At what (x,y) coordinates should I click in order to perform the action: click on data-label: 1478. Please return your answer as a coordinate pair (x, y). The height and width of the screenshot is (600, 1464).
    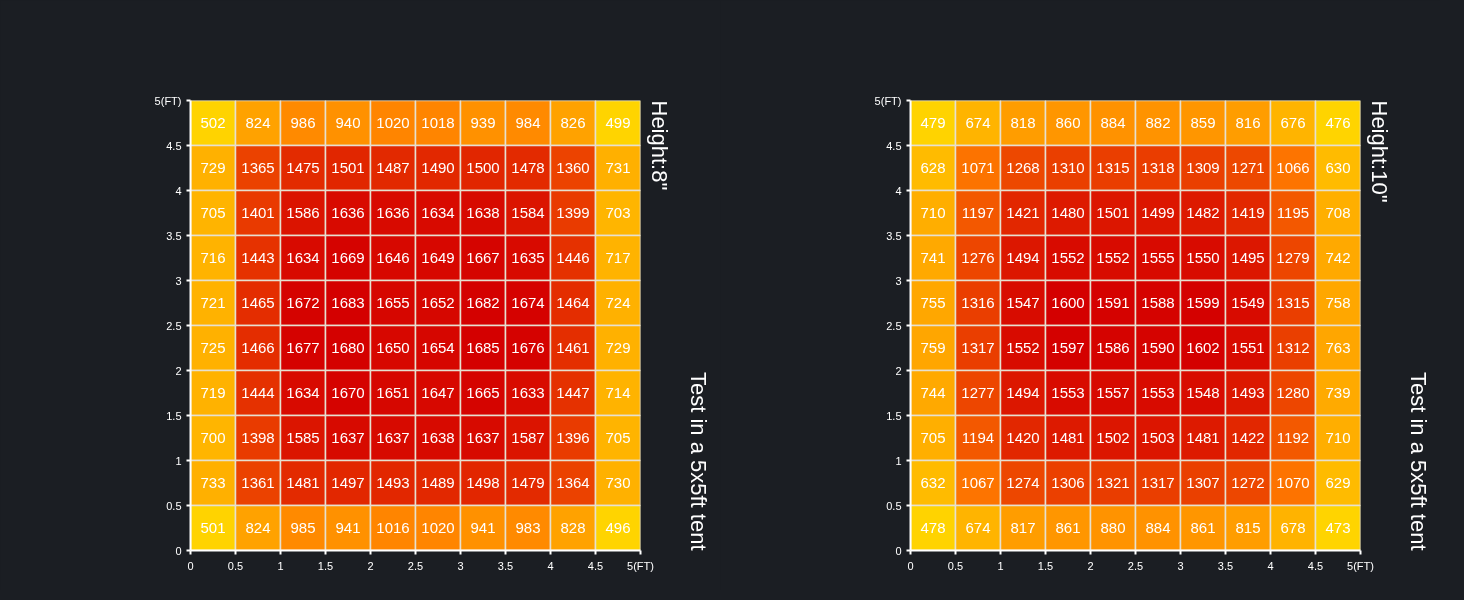
    Looking at the image, I should click on (528, 167).